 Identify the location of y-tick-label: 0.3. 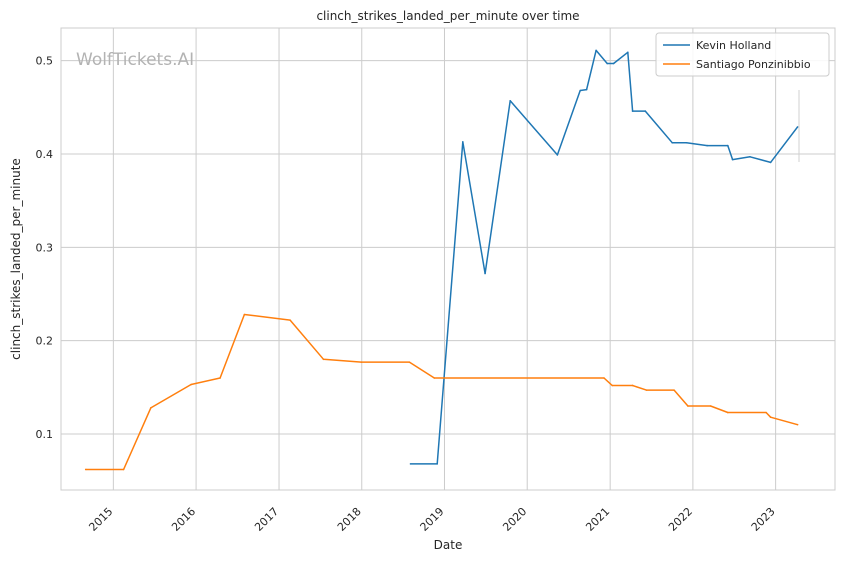
(45, 247).